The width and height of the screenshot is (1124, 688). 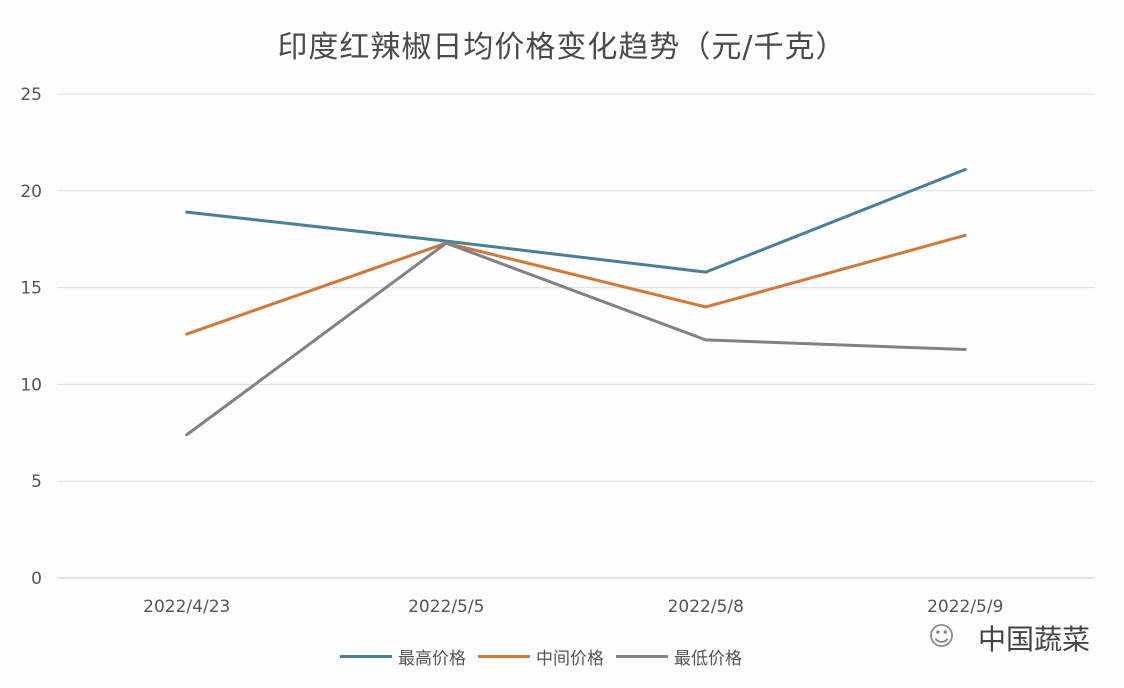 I want to click on y-tick-label: 5, so click(x=36, y=482).